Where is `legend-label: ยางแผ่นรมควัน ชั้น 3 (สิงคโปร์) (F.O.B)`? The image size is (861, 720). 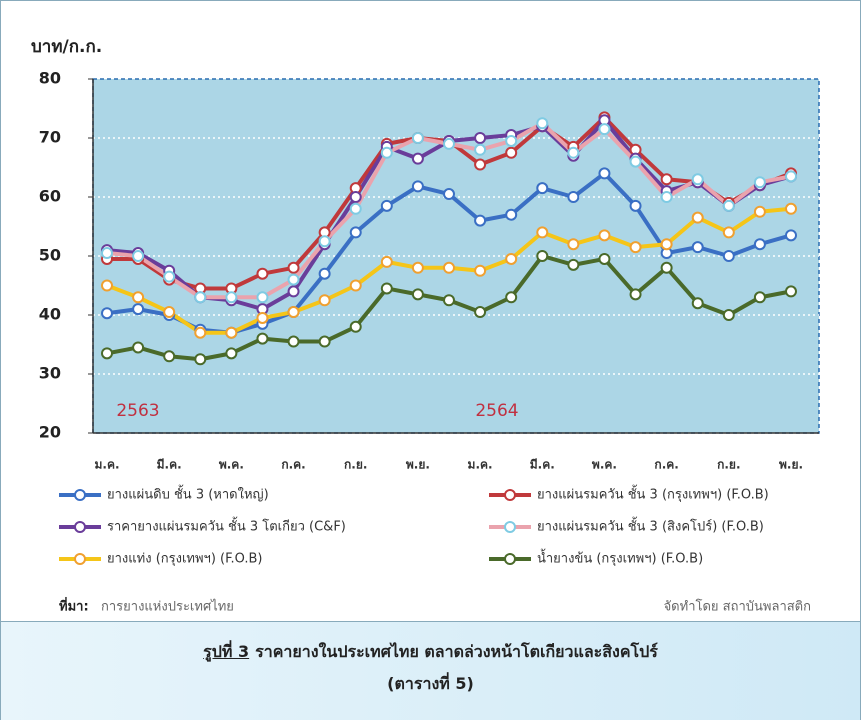 legend-label: ยางแผ่นรมควัน ชั้น 3 (สิงคโปร์) (F.O.B) is located at coordinates (650, 526).